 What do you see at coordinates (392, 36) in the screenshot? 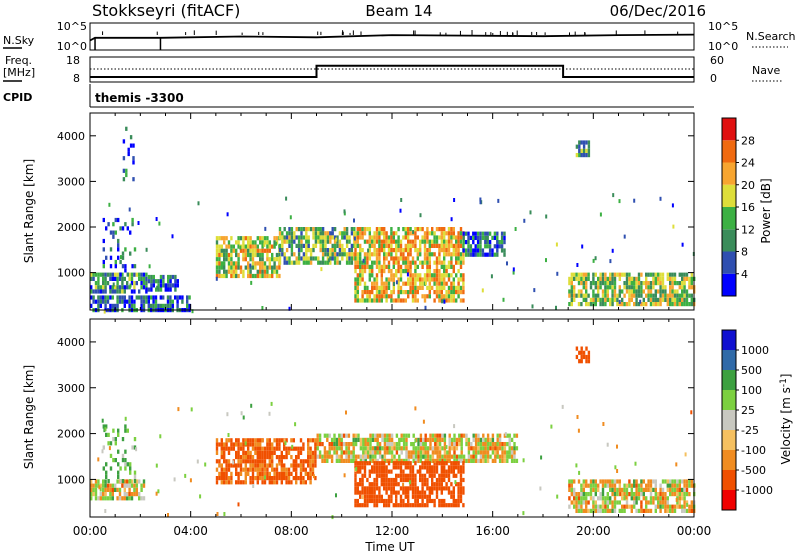
I see `nsky-strip-frame` at bounding box center [392, 36].